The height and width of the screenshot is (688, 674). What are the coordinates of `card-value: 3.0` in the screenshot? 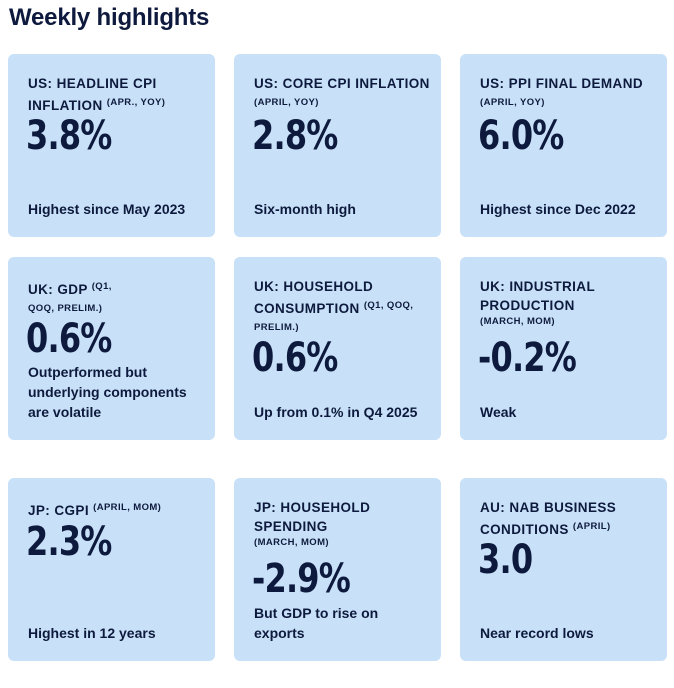 It's located at (505, 560).